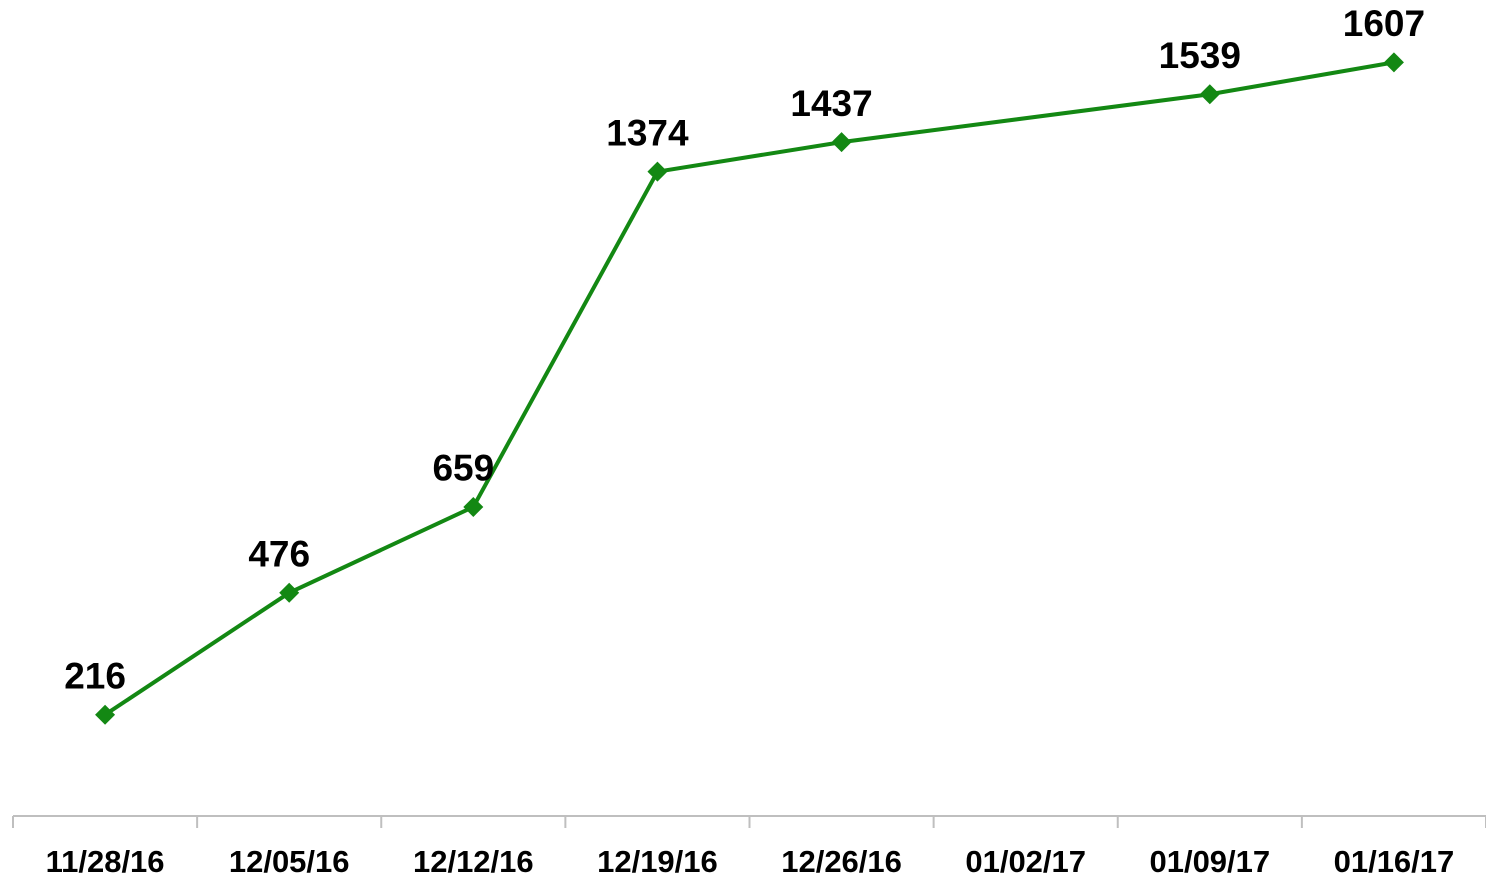  What do you see at coordinates (1200, 55) in the screenshot?
I see `data-label: 1539` at bounding box center [1200, 55].